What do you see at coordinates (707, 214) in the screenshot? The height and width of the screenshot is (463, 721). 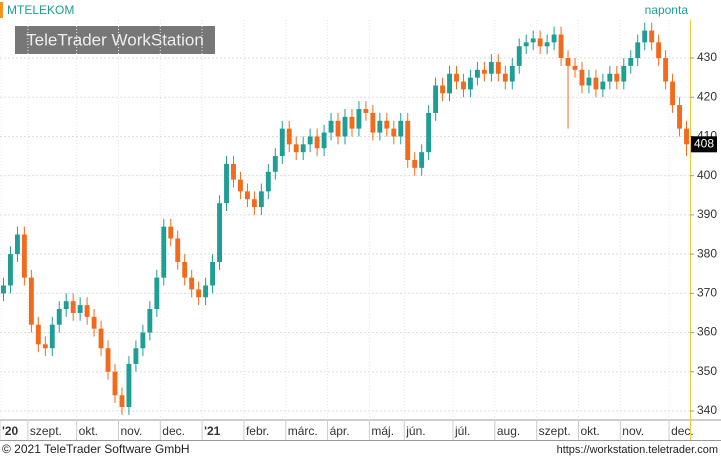 I see `y-tick-label: 390` at bounding box center [707, 214].